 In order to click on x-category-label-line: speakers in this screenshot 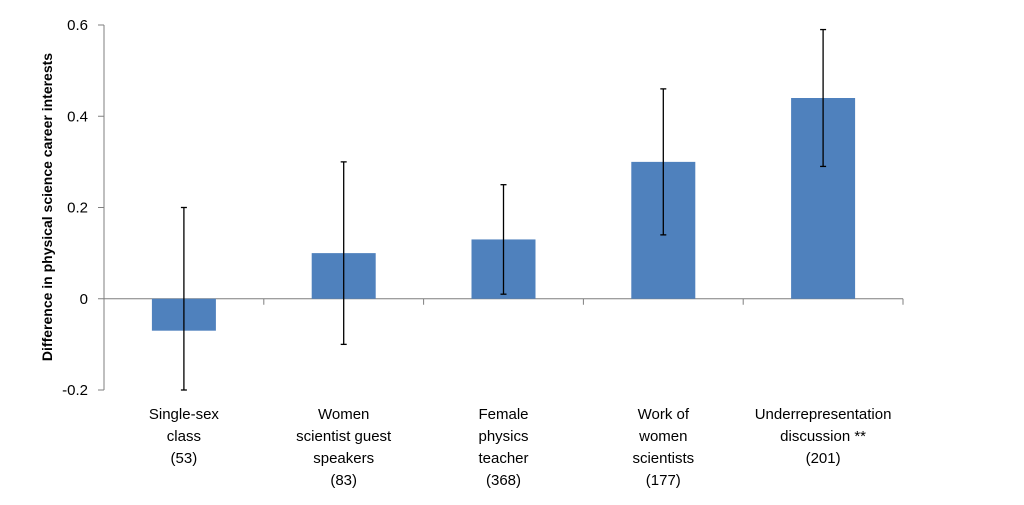, I will do `click(343, 458)`.